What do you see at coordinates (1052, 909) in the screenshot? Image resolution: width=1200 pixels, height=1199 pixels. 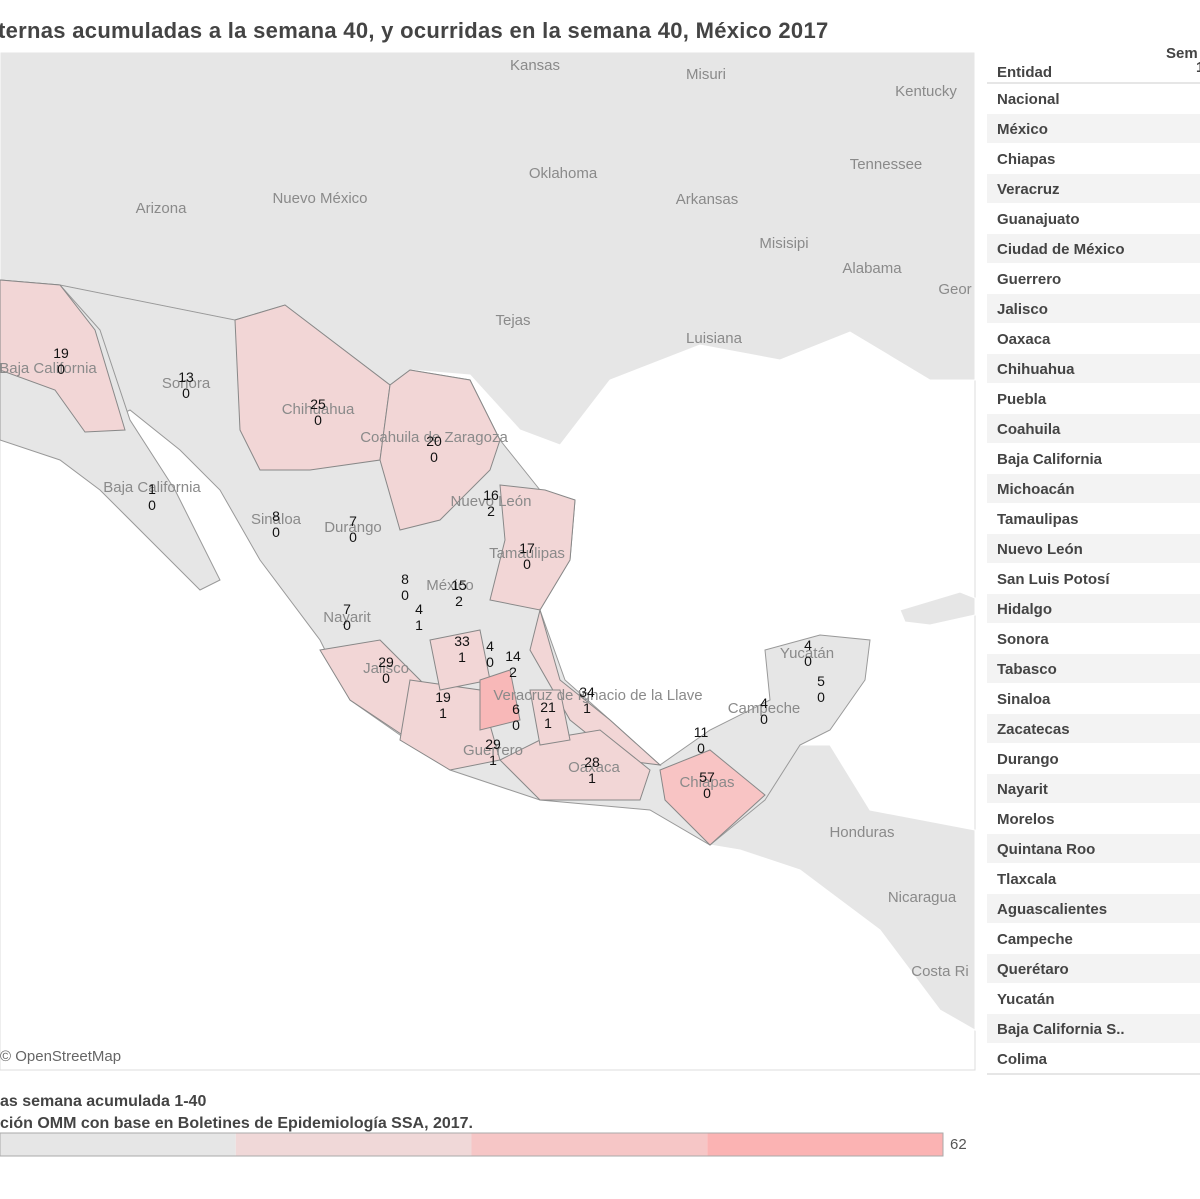 I see `row-label: Aguascalientes` at bounding box center [1052, 909].